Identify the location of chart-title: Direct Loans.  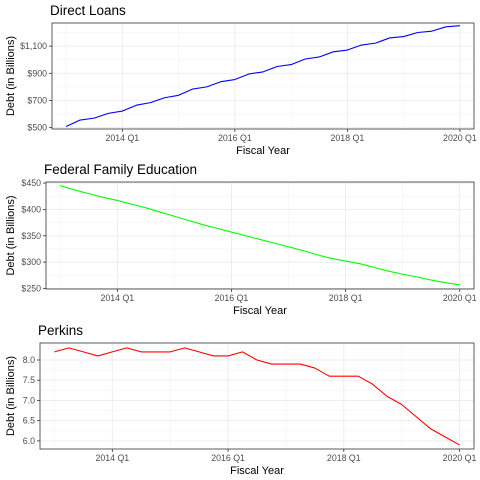
(88, 10).